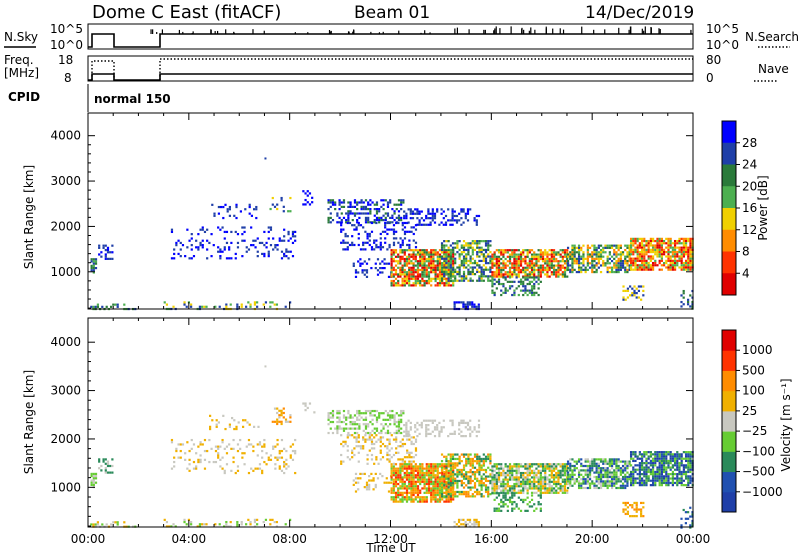 This screenshot has height=554, width=800. I want to click on colorbar-swatch, so click(729, 175).